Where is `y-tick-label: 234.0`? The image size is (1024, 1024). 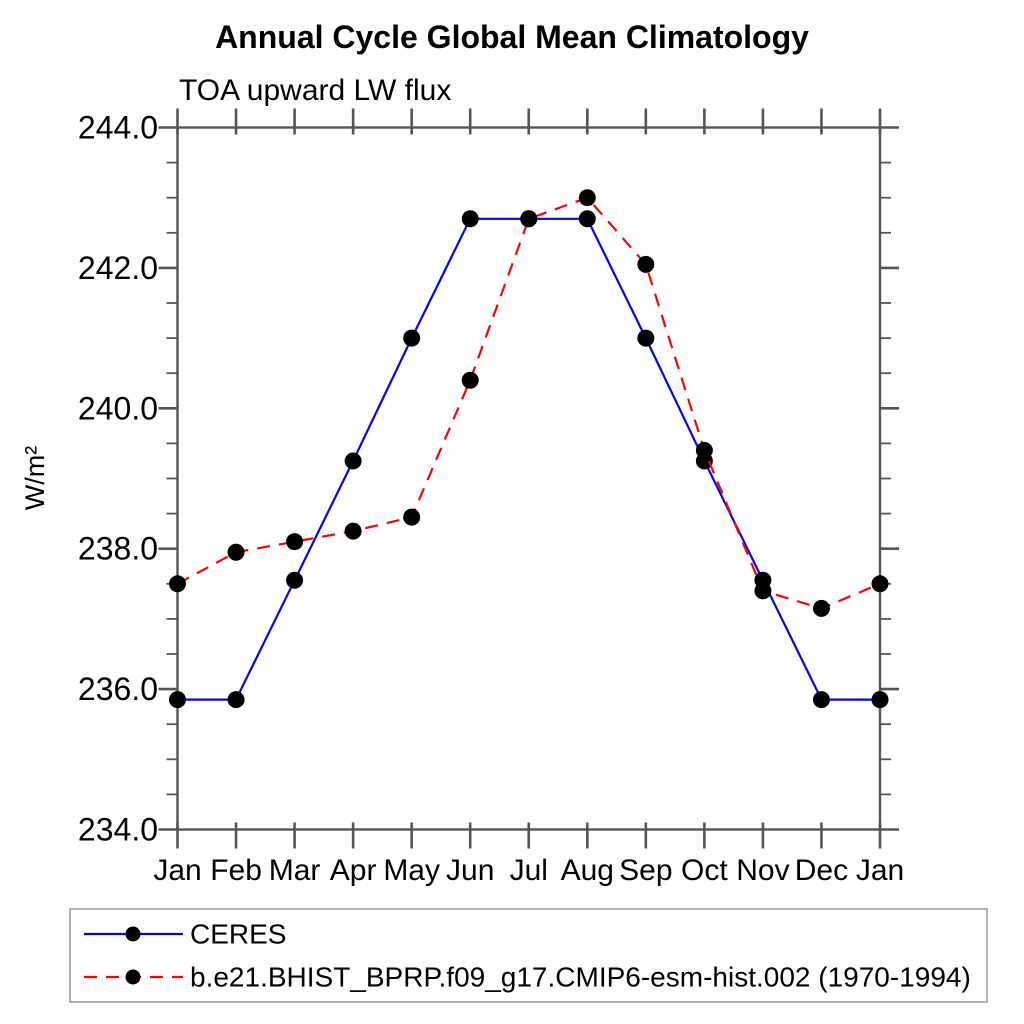 y-tick-label: 234.0 is located at coordinates (118, 830).